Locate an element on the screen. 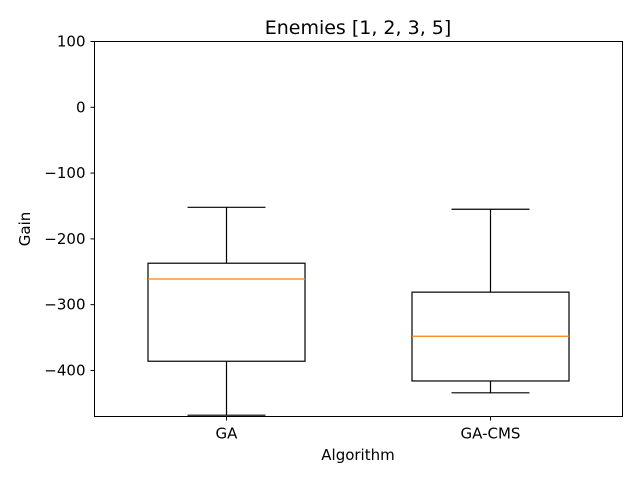 This screenshot has height=485, width=640. y-tick-label: −300 is located at coordinates (64, 305).